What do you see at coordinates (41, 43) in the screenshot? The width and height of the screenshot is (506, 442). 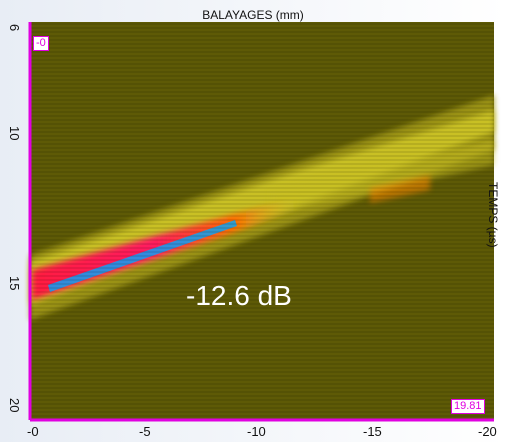 I see `corner-marker-top: -0` at bounding box center [41, 43].